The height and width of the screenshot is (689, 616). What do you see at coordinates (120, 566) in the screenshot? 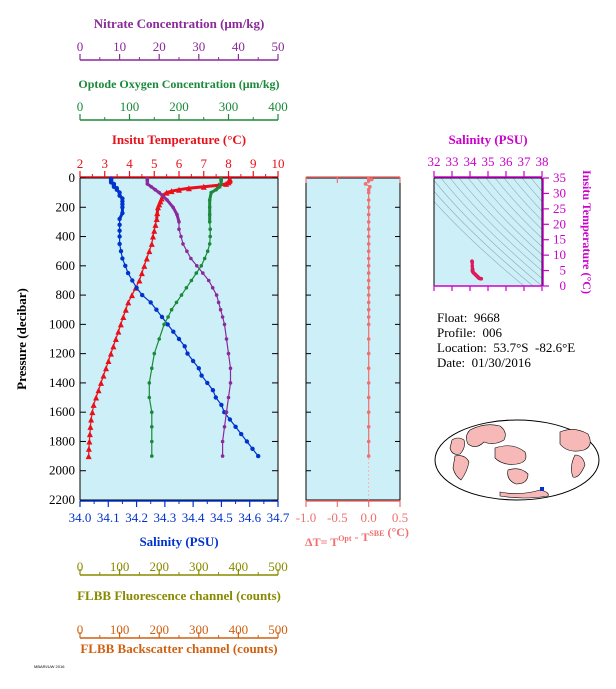
I see `fluorescence-tick-label: 100` at bounding box center [120, 566].